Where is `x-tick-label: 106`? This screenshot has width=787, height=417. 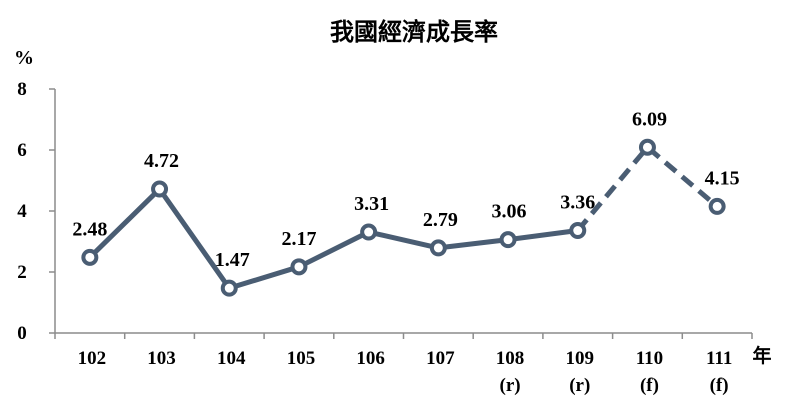
x-tick-label: 106 is located at coordinates (370, 358).